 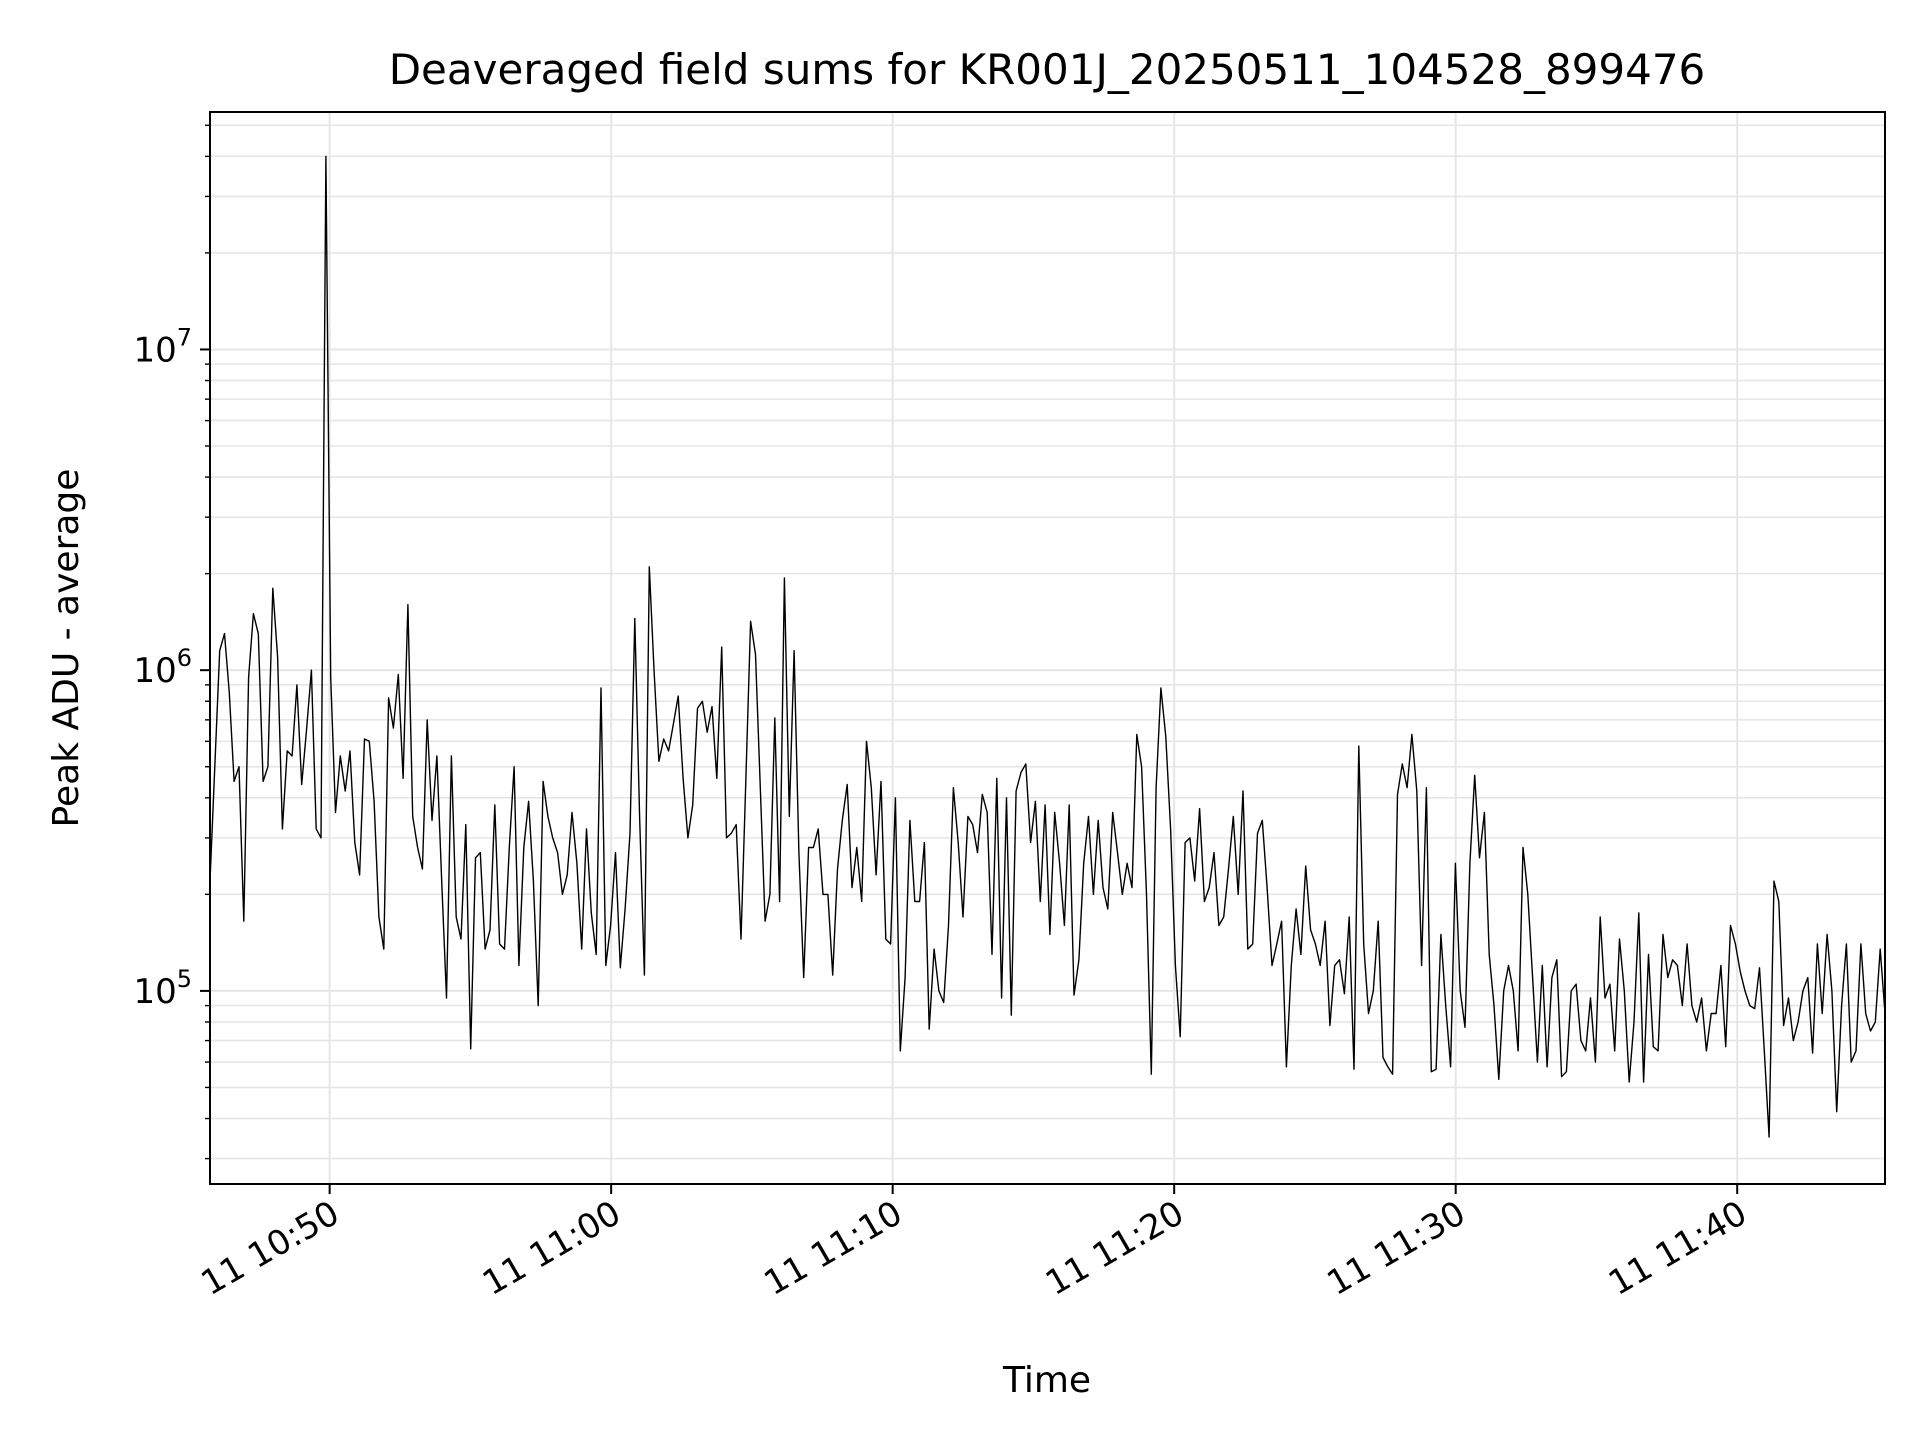 What do you see at coordinates (1046, 1380) in the screenshot?
I see `x-axis-label: Time` at bounding box center [1046, 1380].